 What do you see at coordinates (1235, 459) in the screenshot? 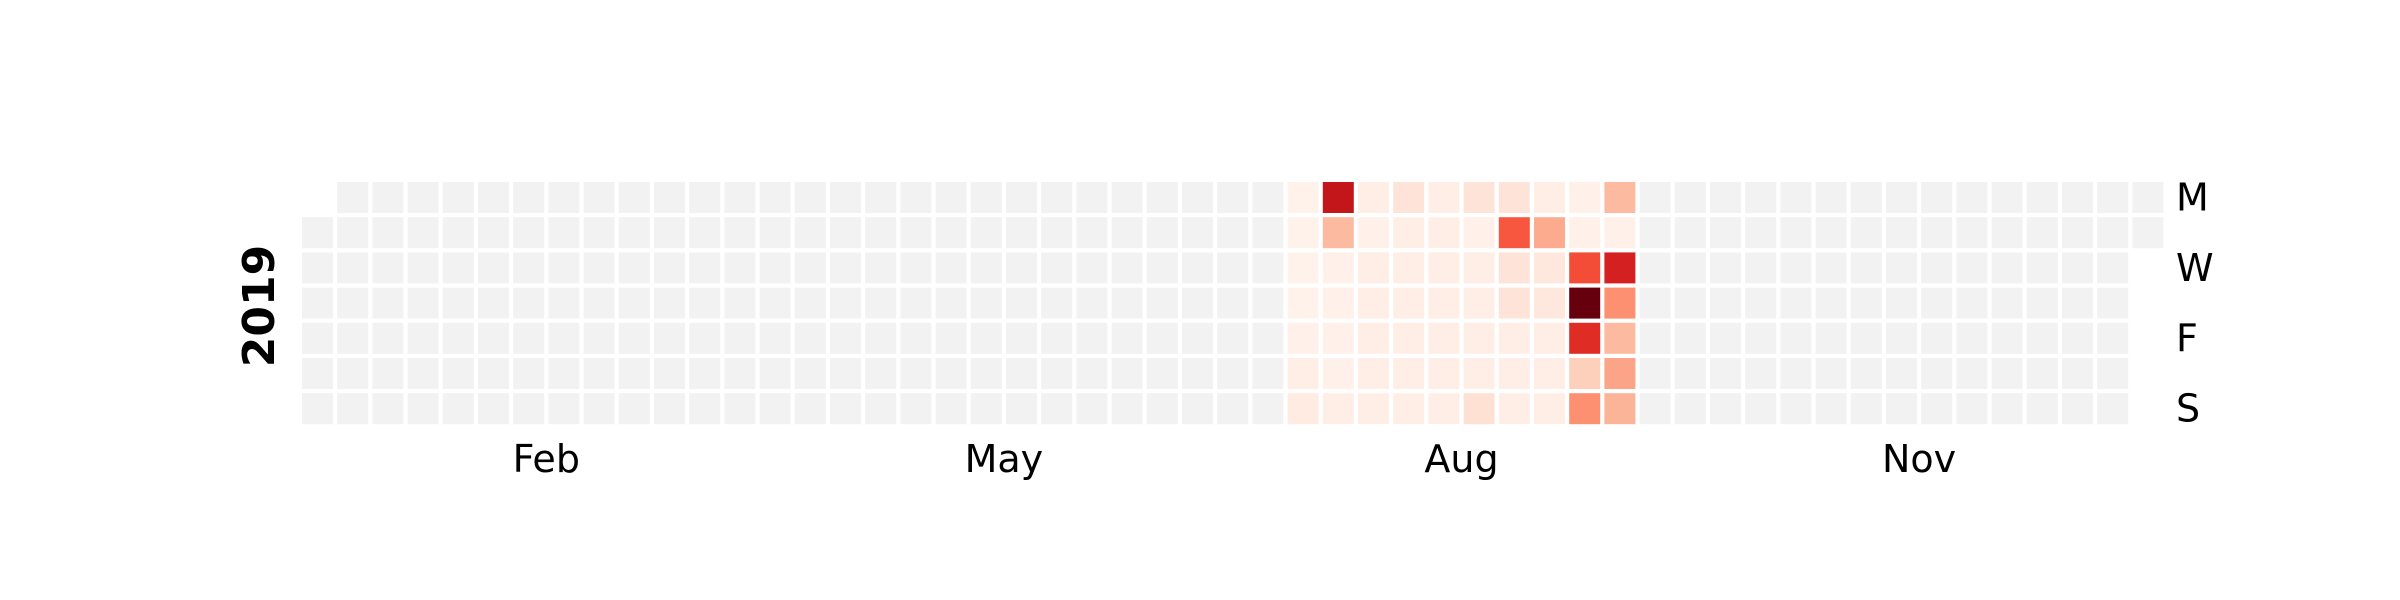
I see `month-labels: Feb May Aug Nov` at bounding box center [1235, 459].